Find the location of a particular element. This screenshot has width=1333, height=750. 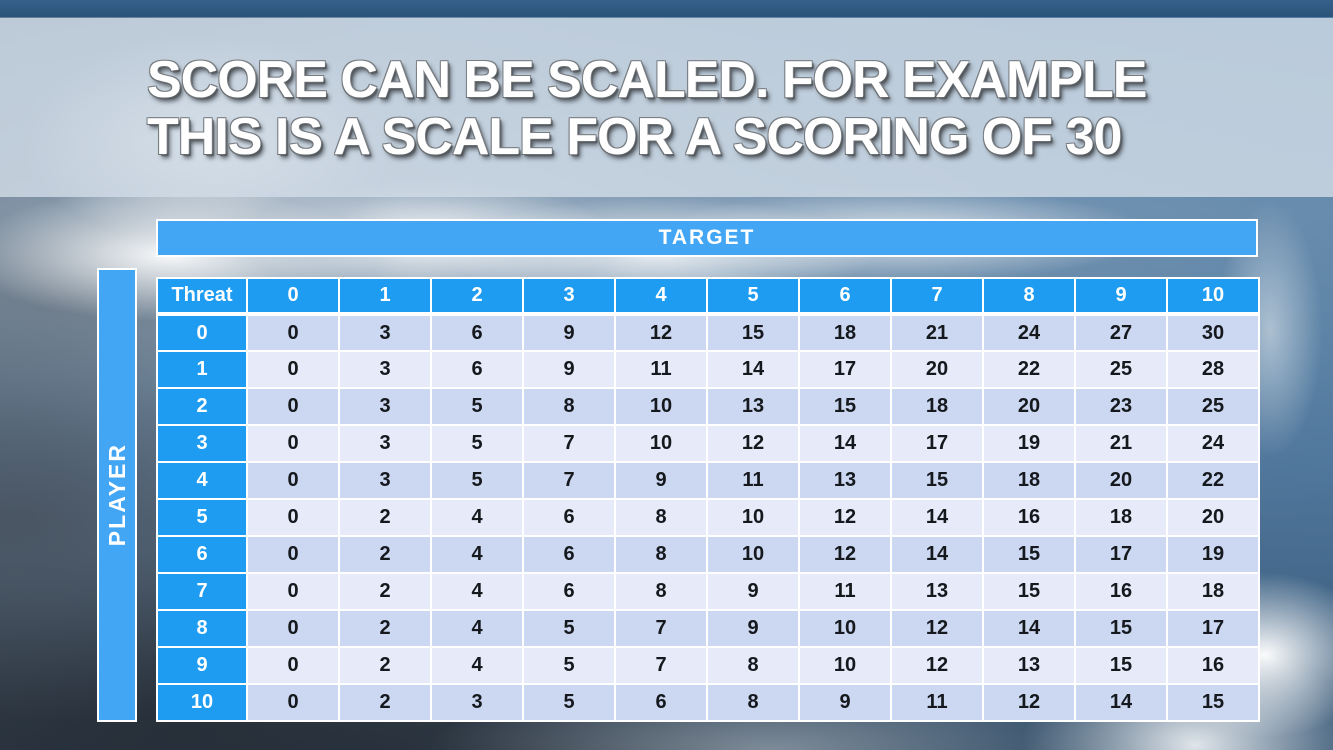

row-label: 8 is located at coordinates (202, 628).